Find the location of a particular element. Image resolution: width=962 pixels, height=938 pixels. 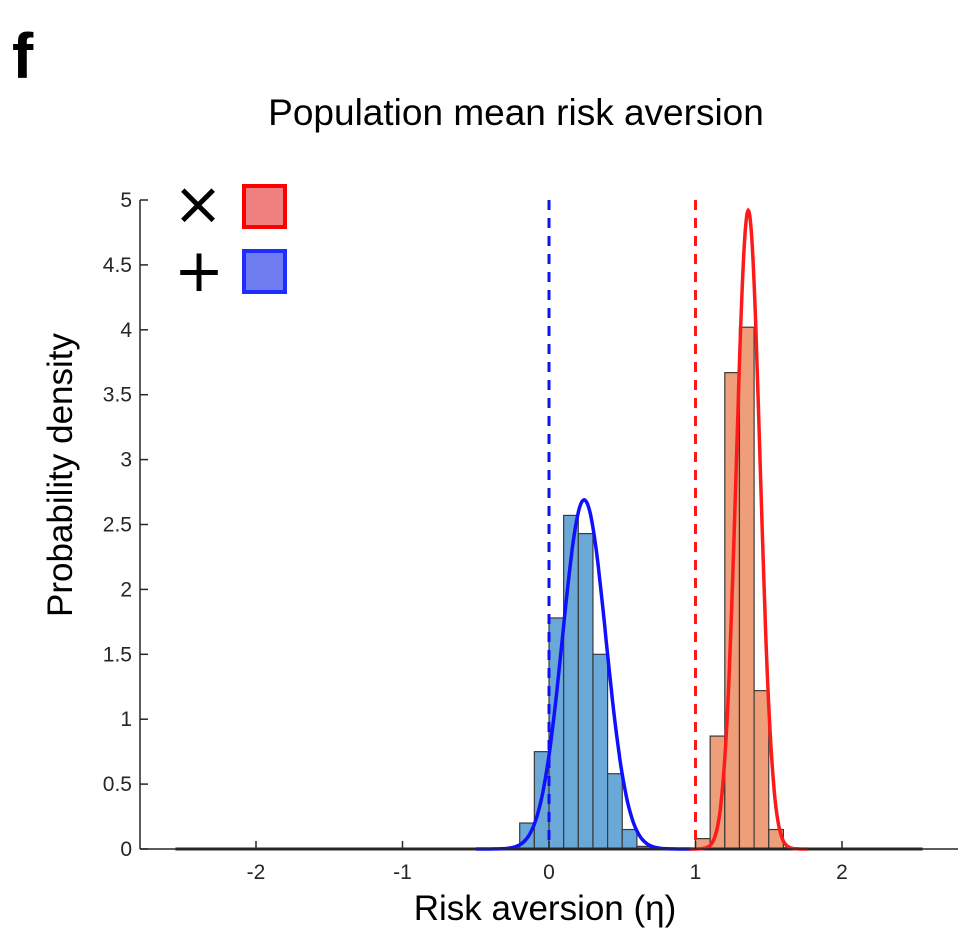

x-axis-label: Risk aversion (η) is located at coordinates (545, 908).